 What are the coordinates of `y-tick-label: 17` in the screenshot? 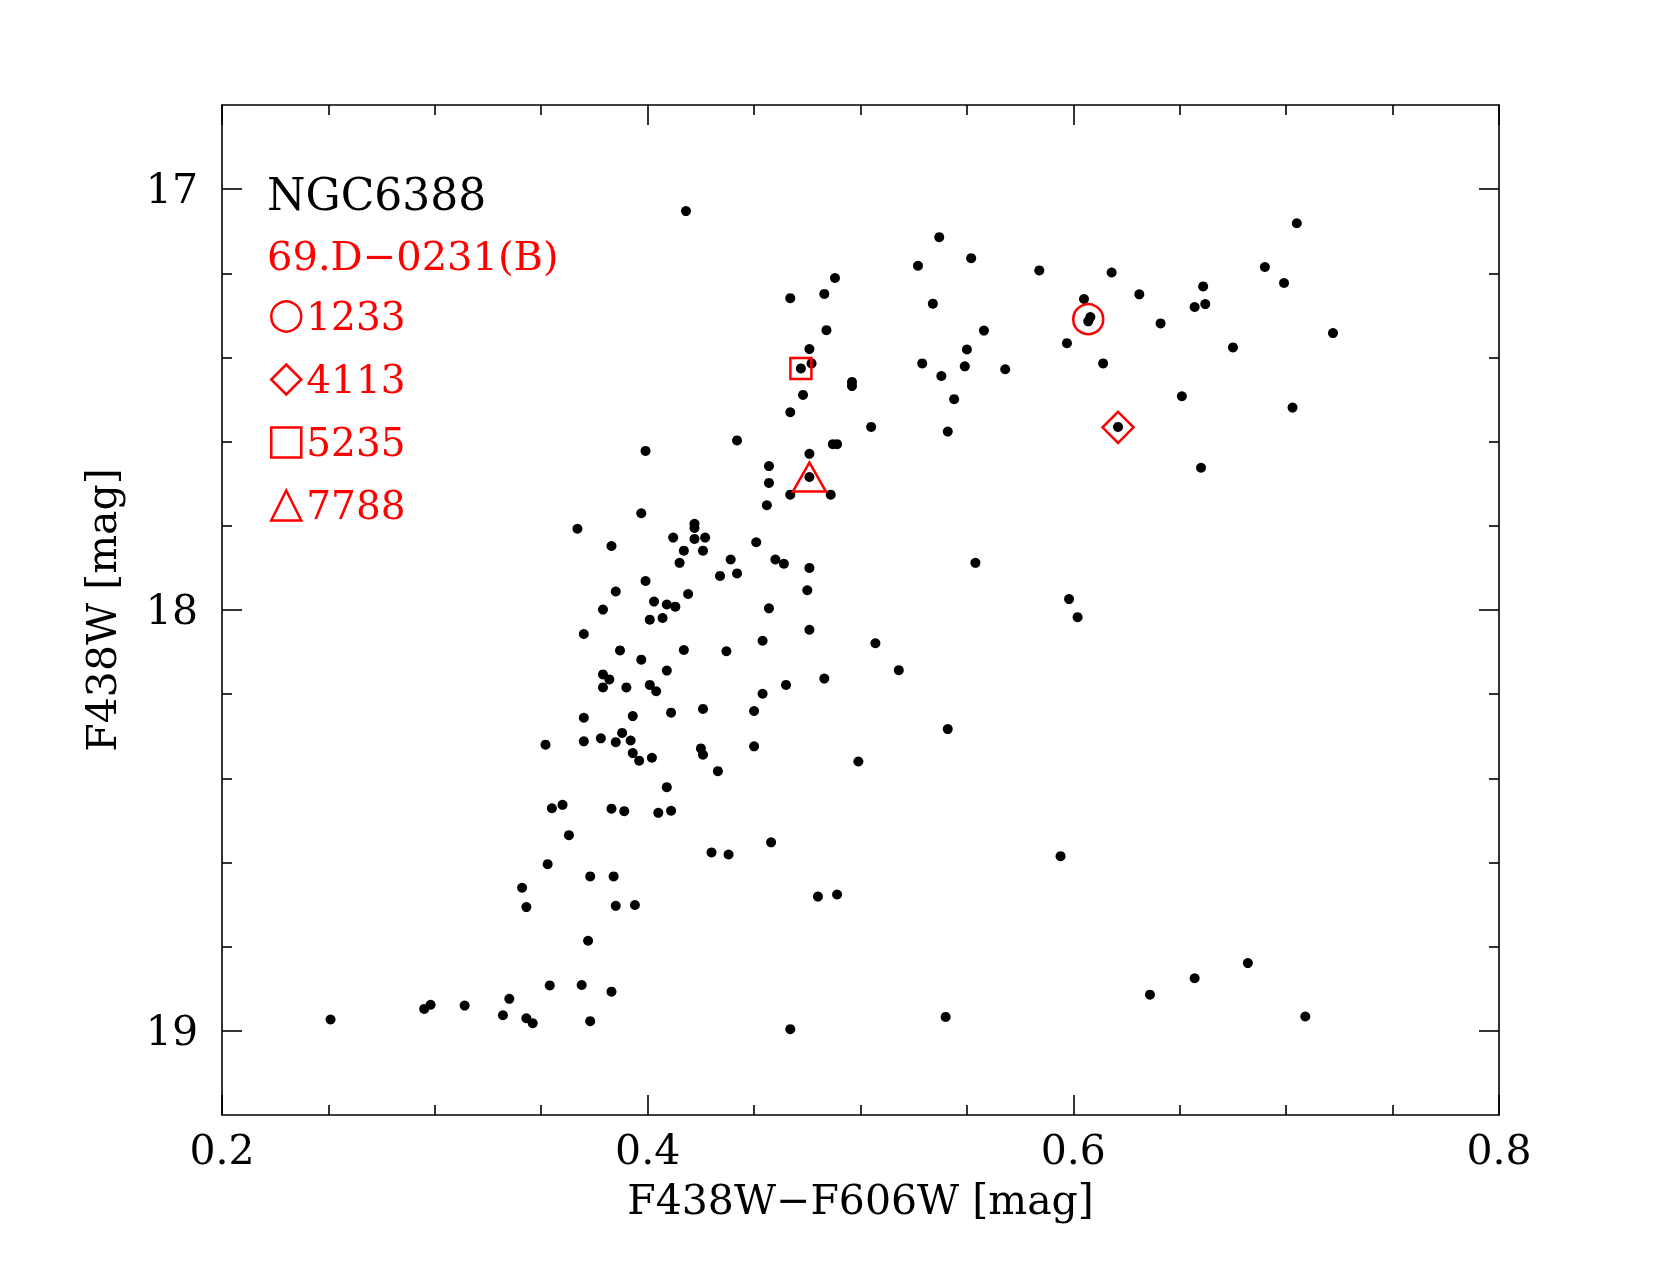 It's located at (171, 189).